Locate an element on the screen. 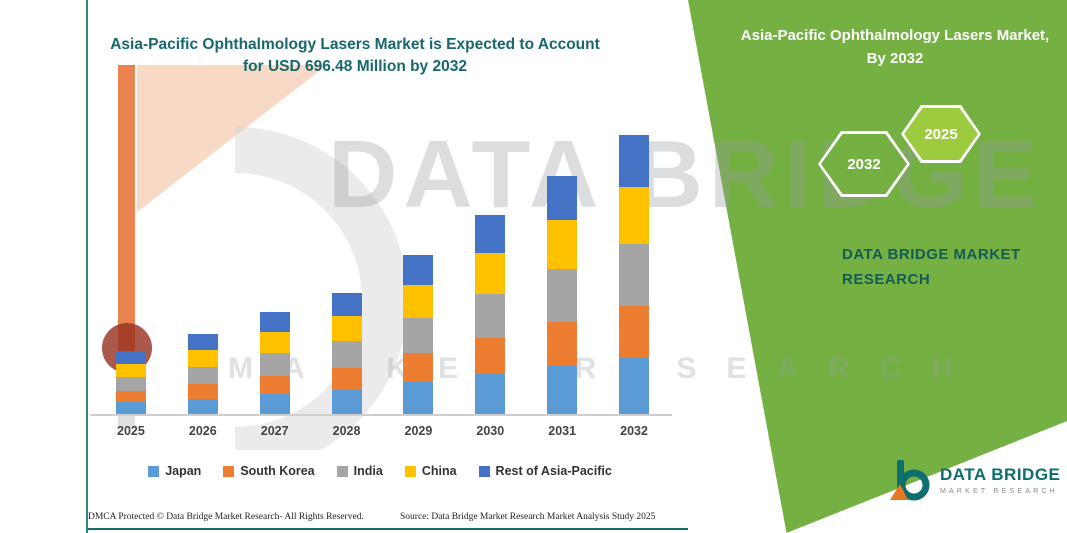 This screenshot has height=533, width=1067. hexagon-2032-label: 2032 is located at coordinates (864, 164).